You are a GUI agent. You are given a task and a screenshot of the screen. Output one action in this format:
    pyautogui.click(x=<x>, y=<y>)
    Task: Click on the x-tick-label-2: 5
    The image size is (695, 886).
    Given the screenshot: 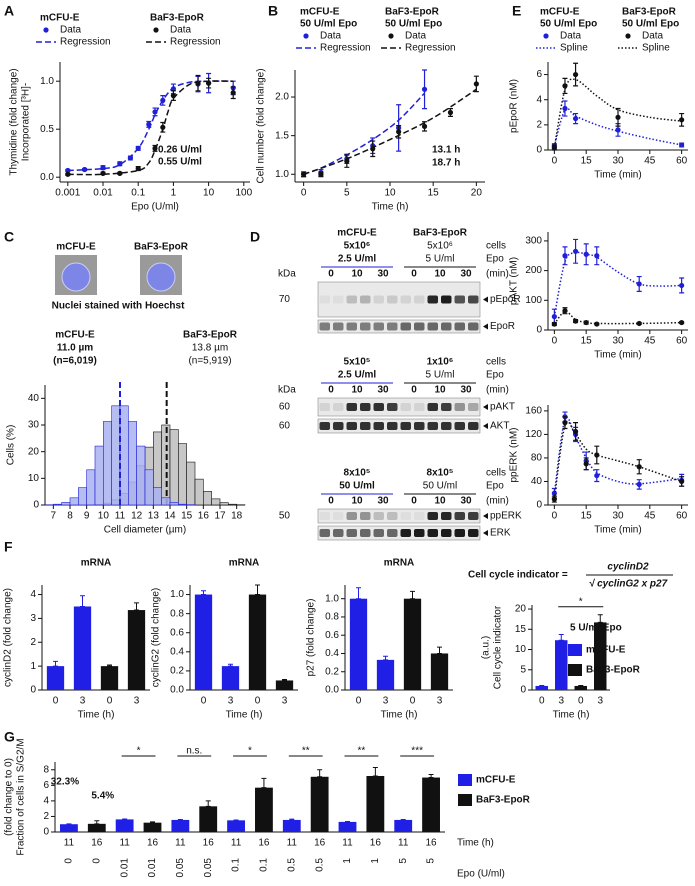 What is the action you would take?
    pyautogui.click(x=431, y=861)
    